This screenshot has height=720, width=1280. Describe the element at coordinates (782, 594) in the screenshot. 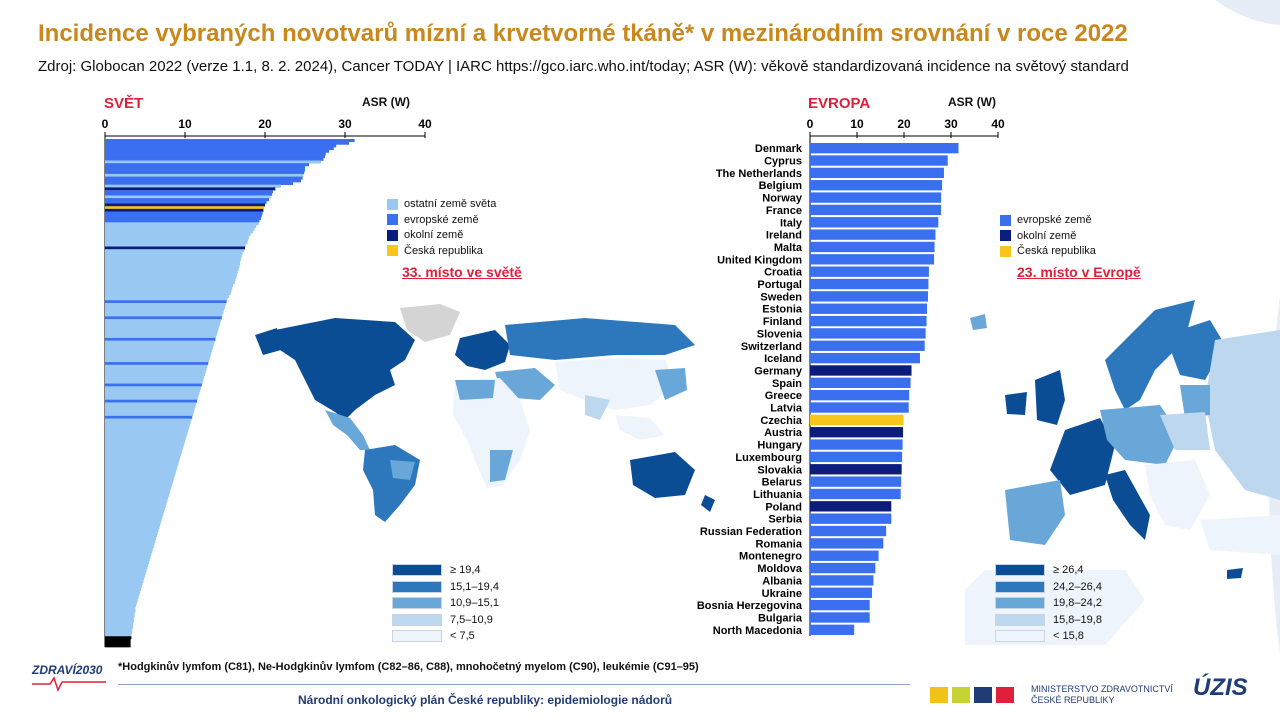

I see `europe-country-label: Ukraine` at that location.